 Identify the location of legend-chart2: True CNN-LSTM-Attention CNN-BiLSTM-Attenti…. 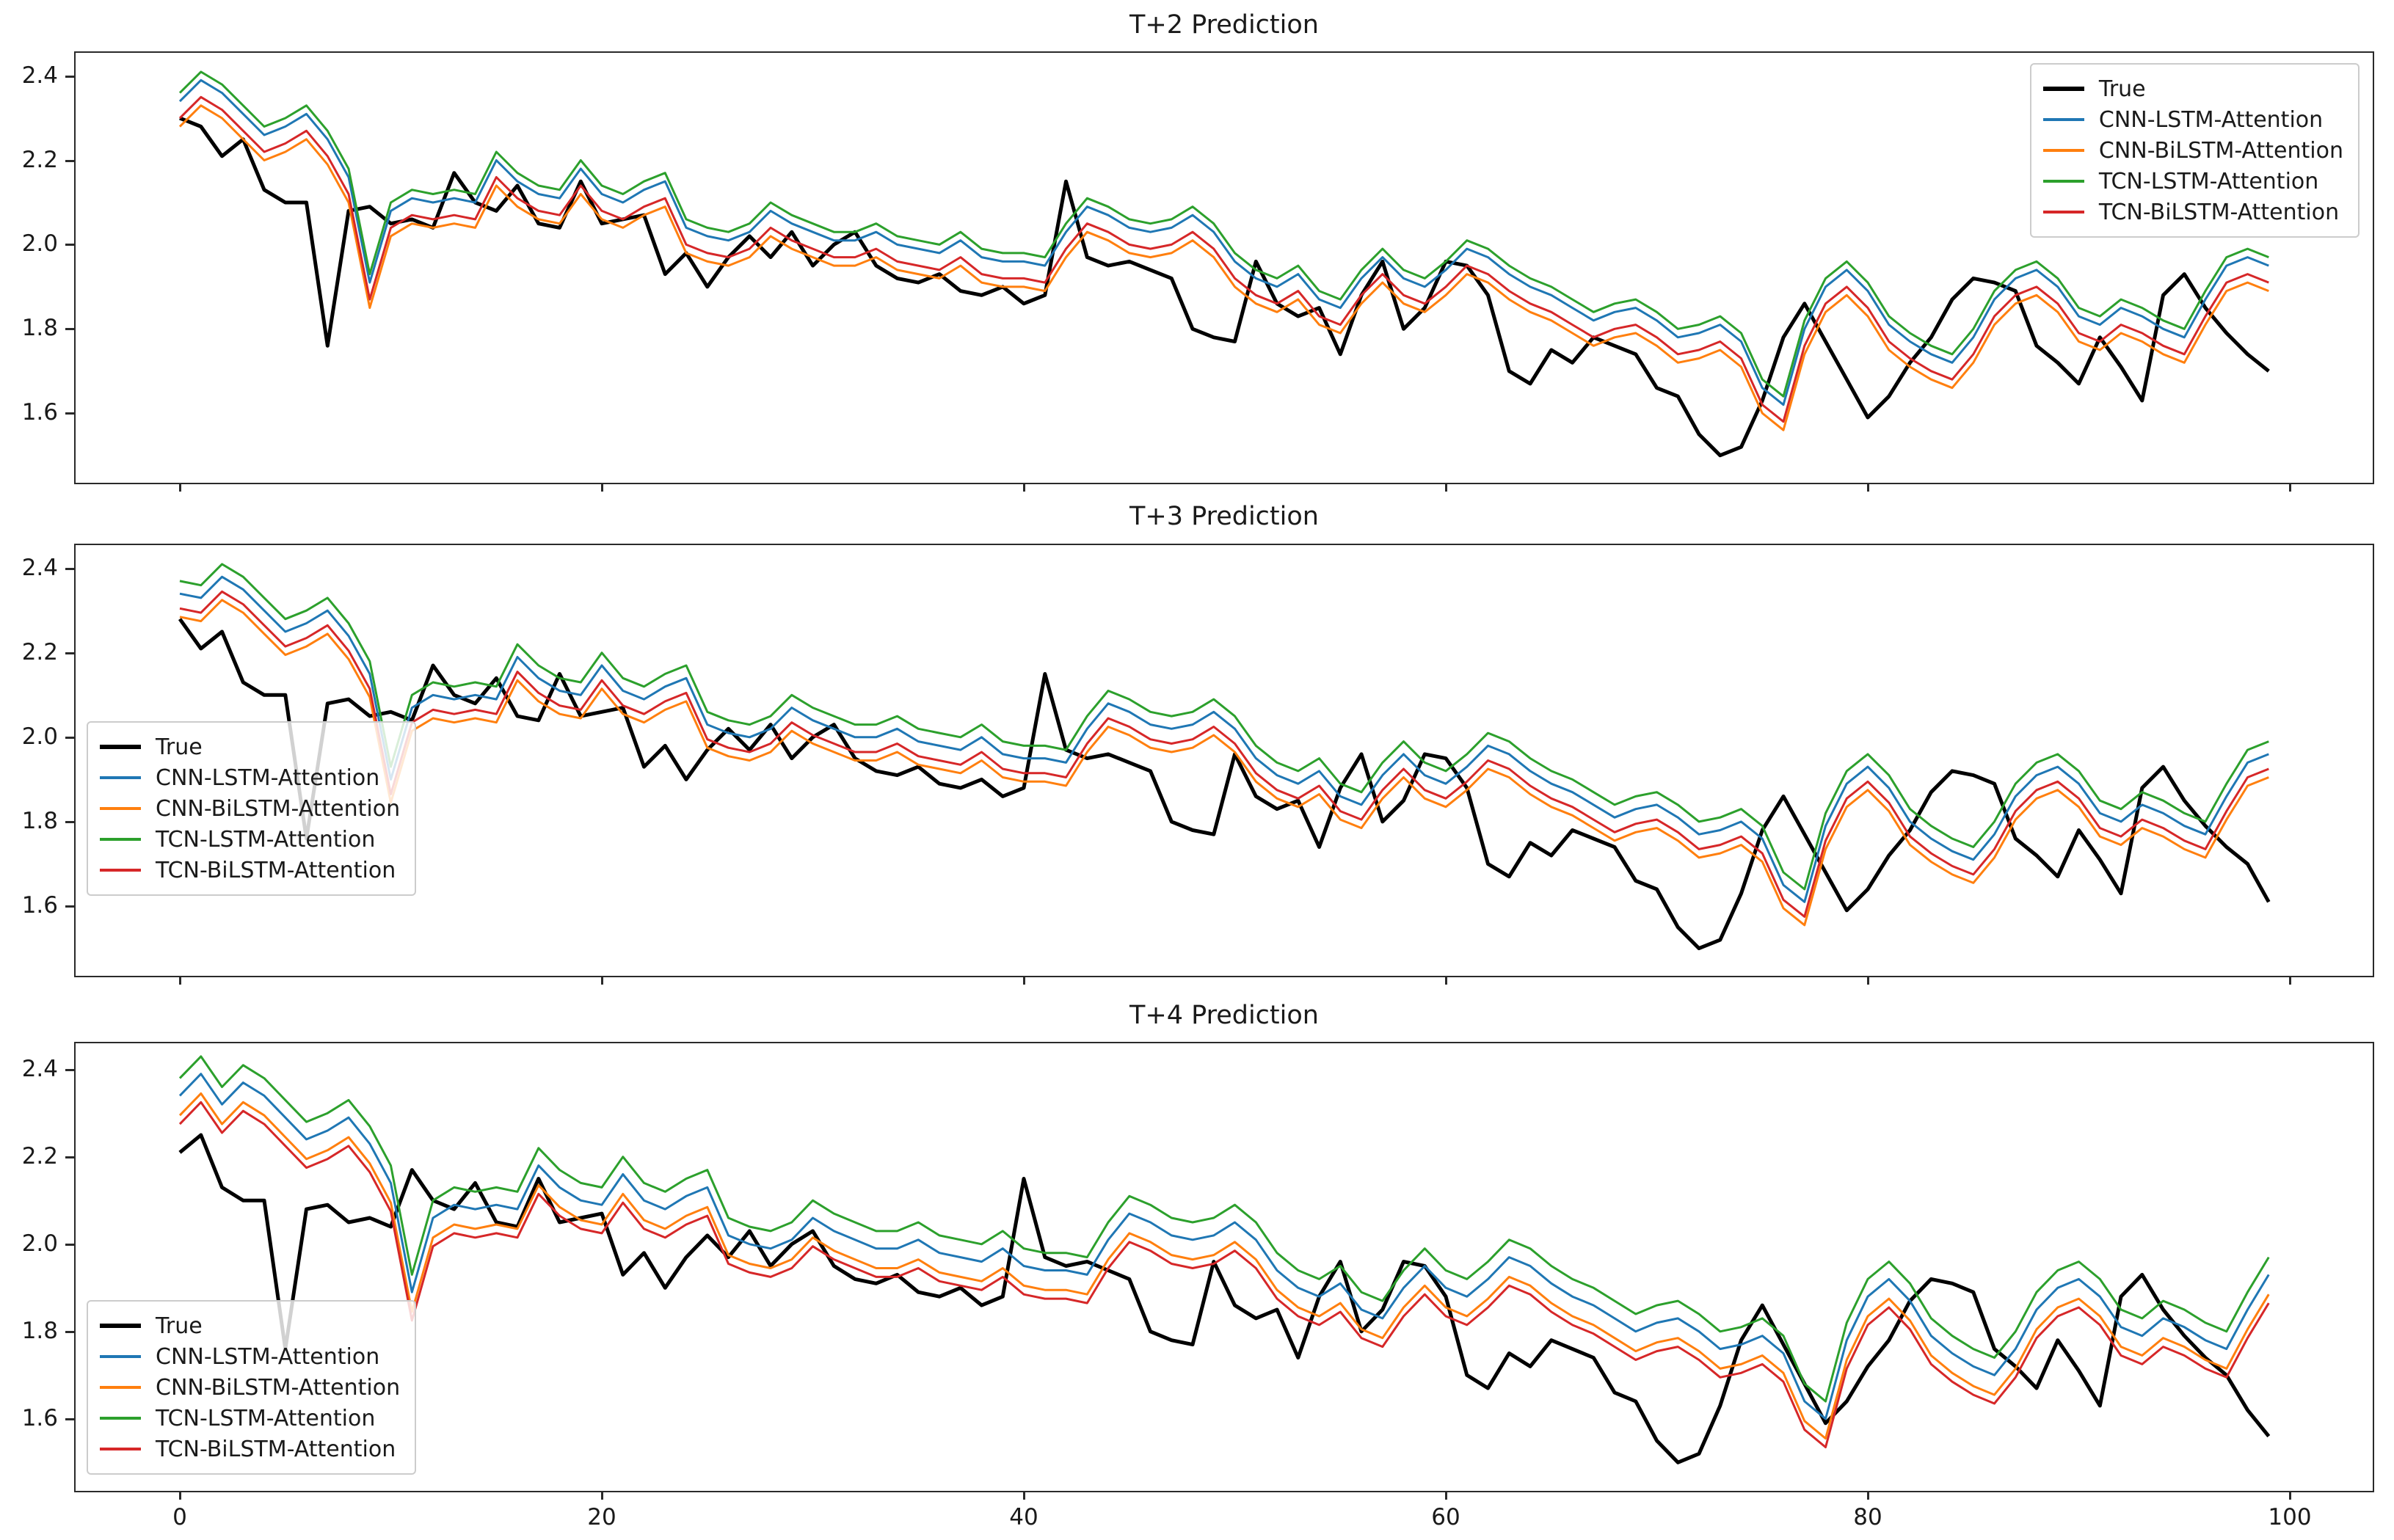
(252, 808).